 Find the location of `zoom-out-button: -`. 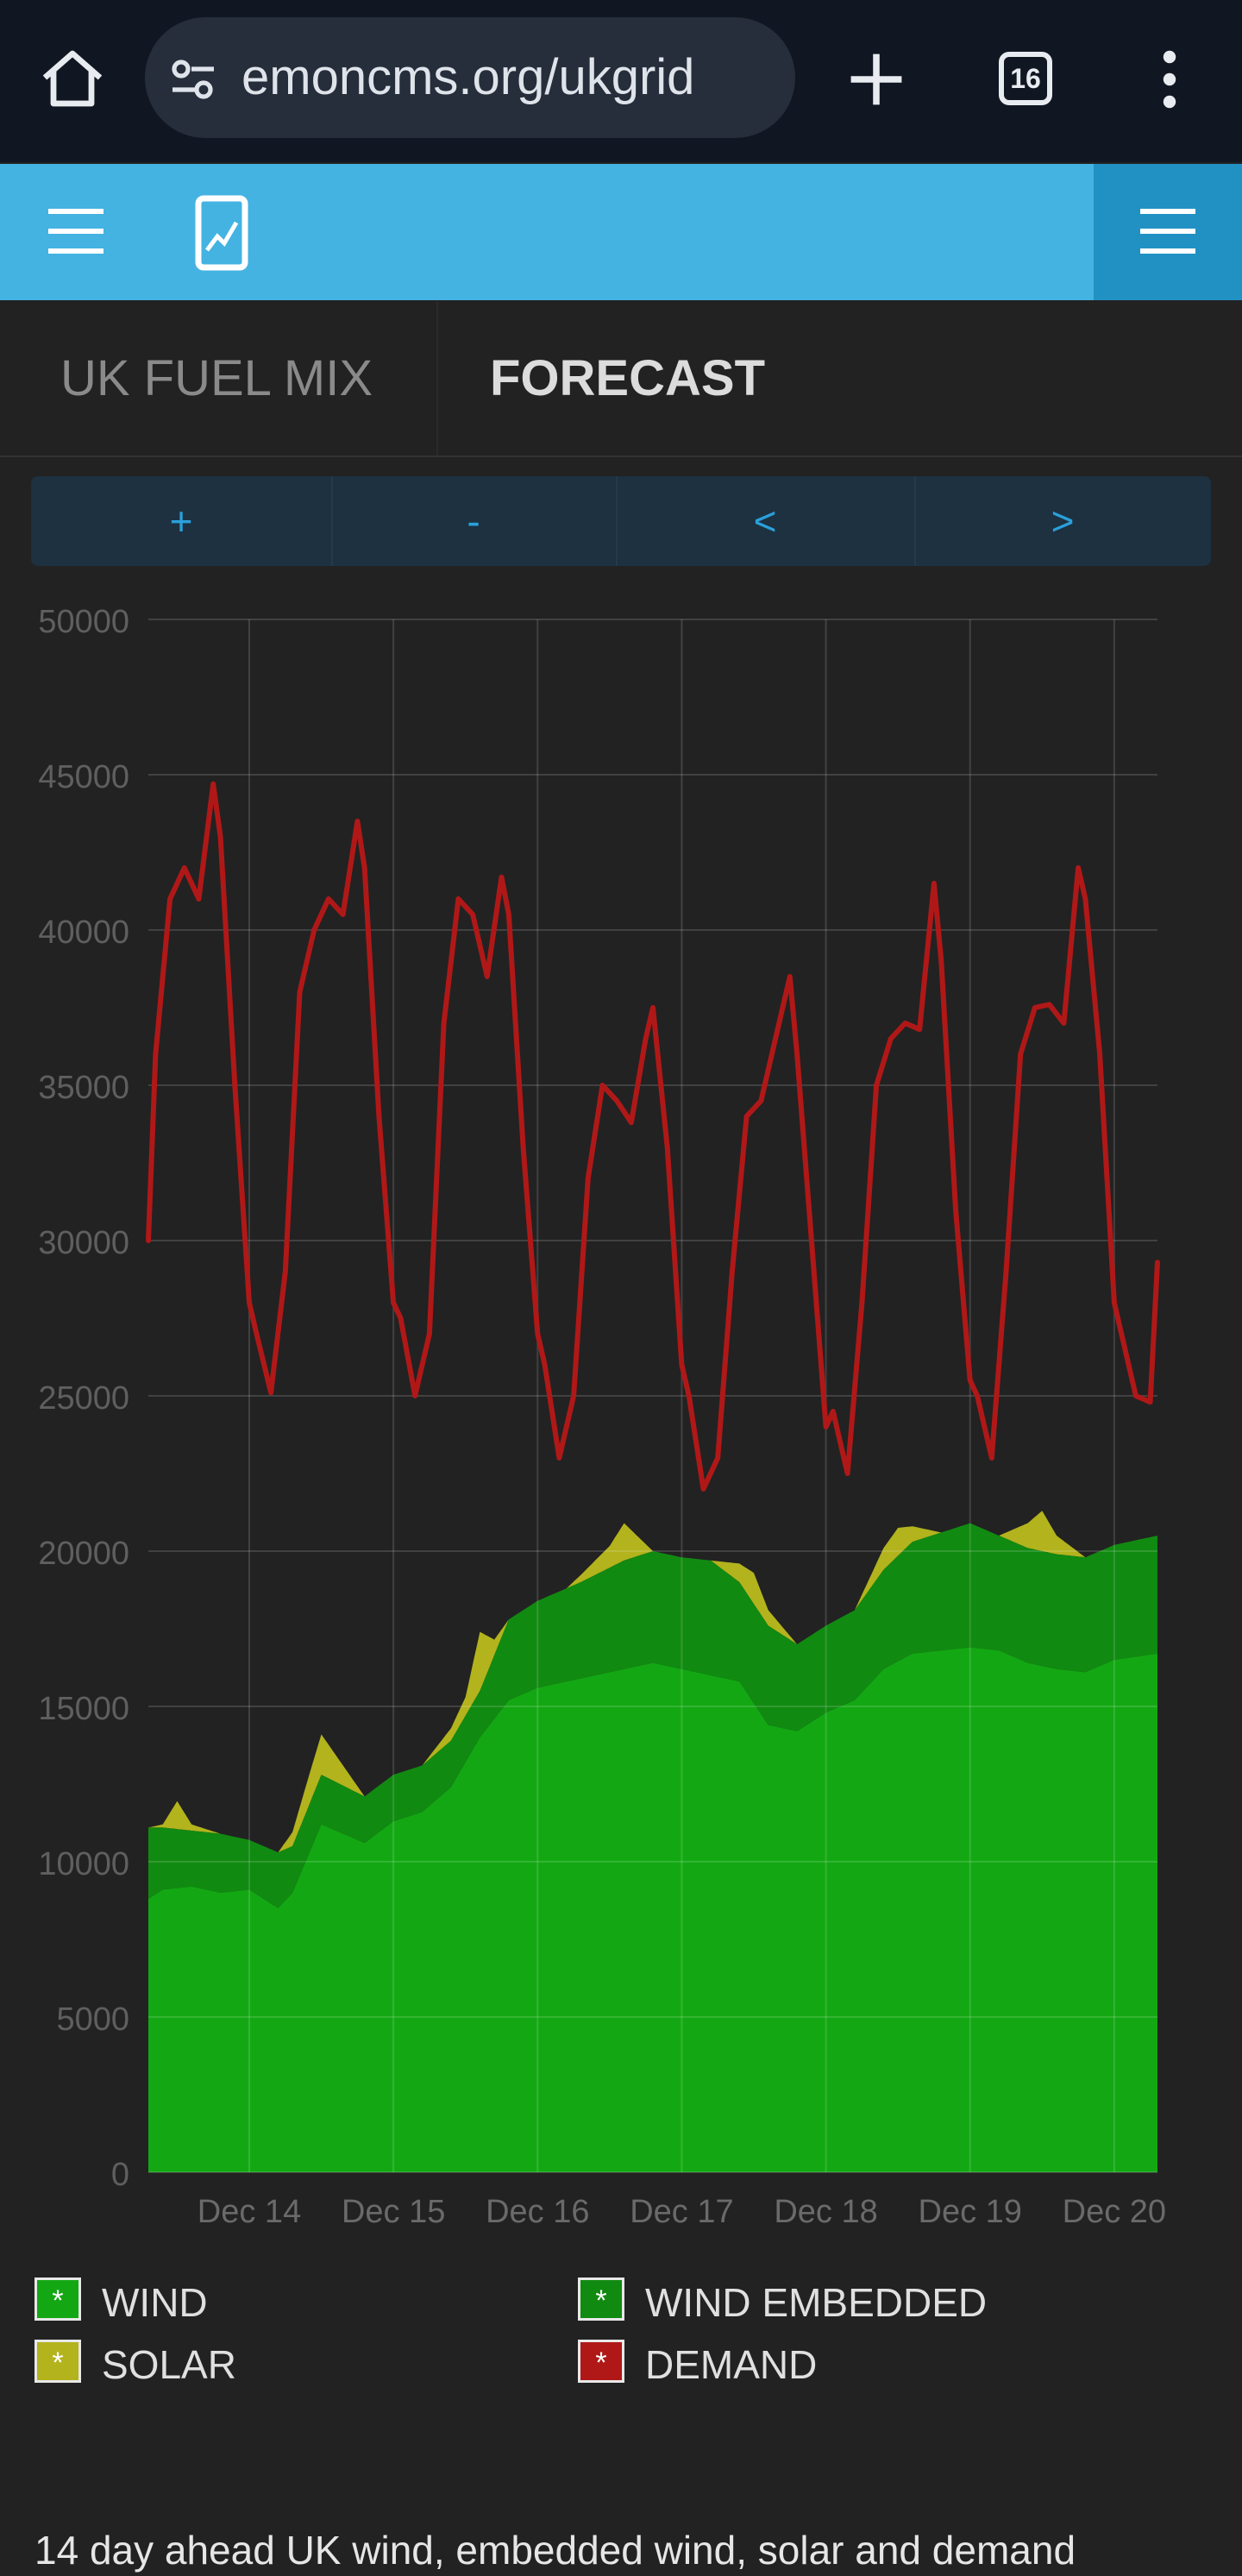

zoom-out-button: - is located at coordinates (474, 521).